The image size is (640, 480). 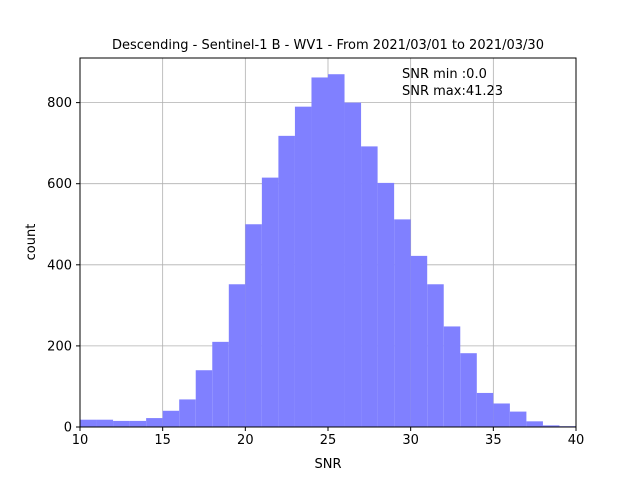 I want to click on y-axis-ticks: 0 200 400 600 800, so click(x=63, y=266).